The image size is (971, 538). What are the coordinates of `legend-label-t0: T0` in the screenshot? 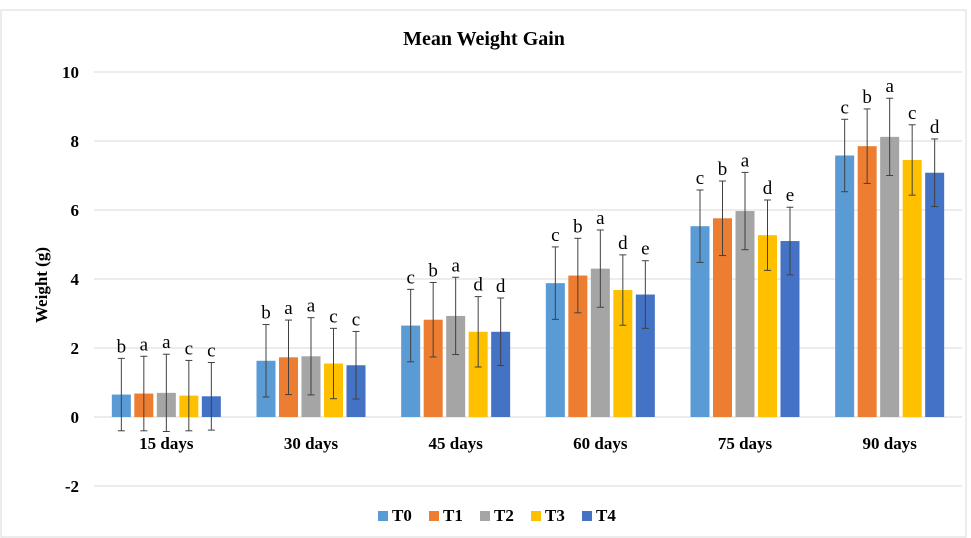 It's located at (402, 515).